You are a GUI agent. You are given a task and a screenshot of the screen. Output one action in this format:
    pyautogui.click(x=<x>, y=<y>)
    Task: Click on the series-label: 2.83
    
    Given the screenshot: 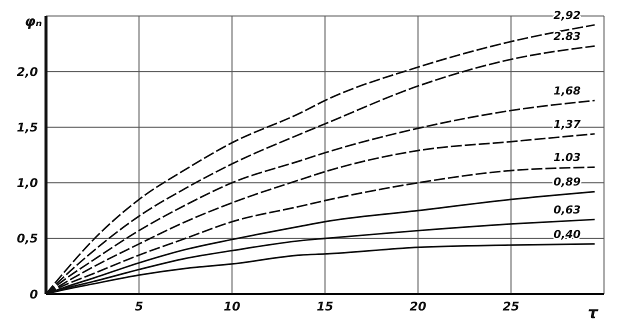 What is the action you would take?
    pyautogui.click(x=568, y=37)
    